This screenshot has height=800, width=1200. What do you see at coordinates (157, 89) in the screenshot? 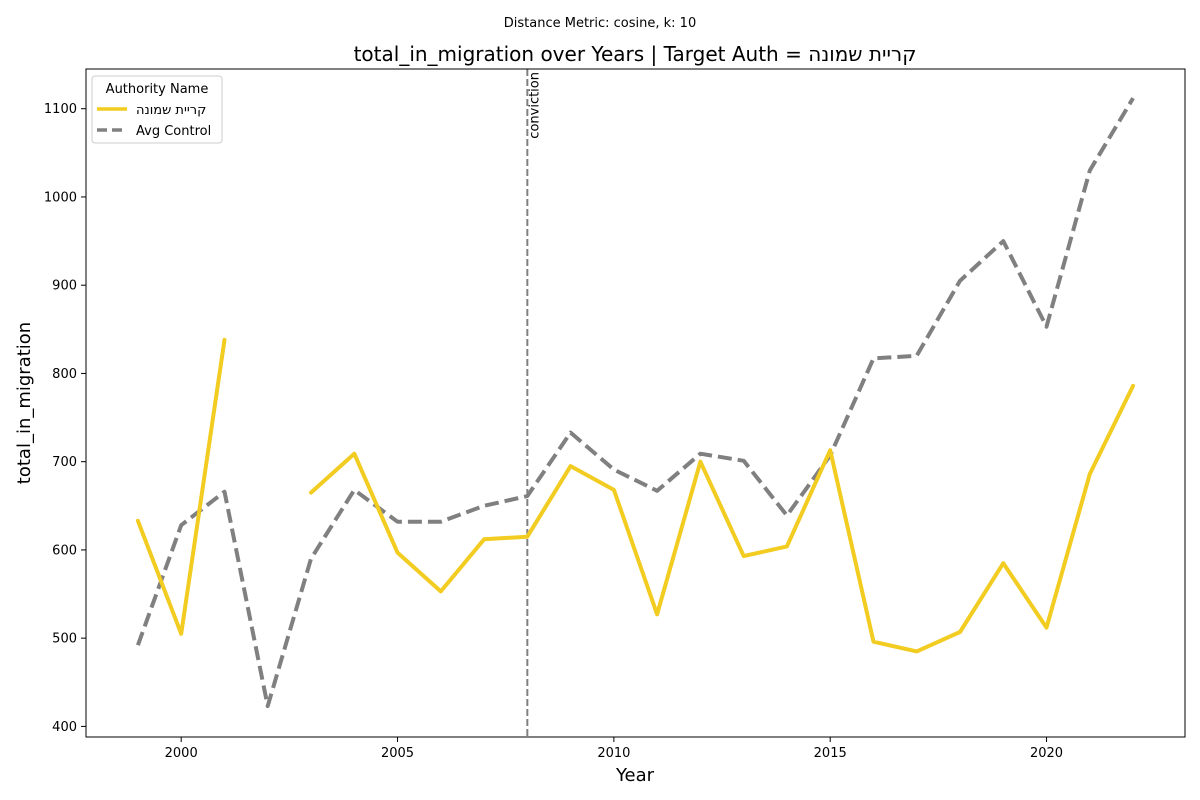
I see `legend-title: Authority Name` at bounding box center [157, 89].